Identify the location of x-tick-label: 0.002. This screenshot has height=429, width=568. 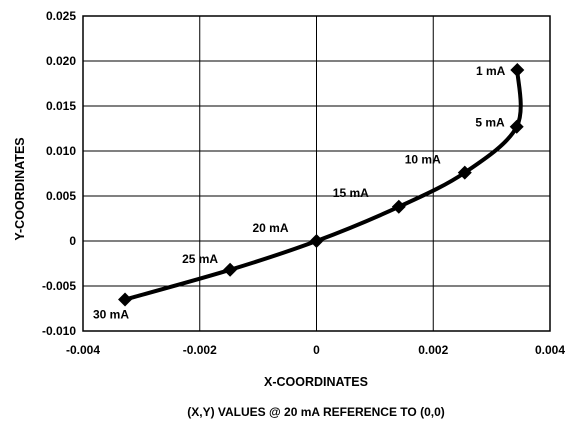
(433, 350).